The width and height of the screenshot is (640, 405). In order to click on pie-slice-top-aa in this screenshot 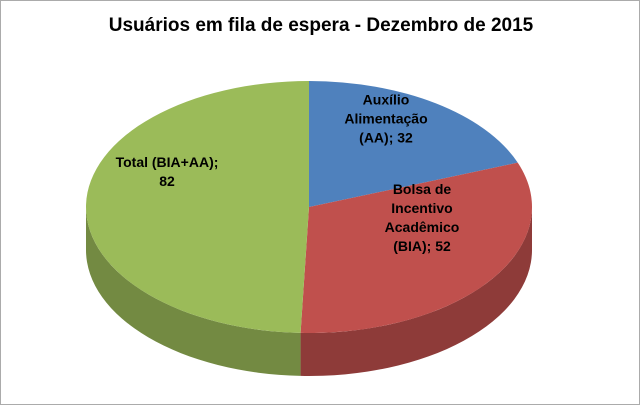, I will do `click(413, 144)`.